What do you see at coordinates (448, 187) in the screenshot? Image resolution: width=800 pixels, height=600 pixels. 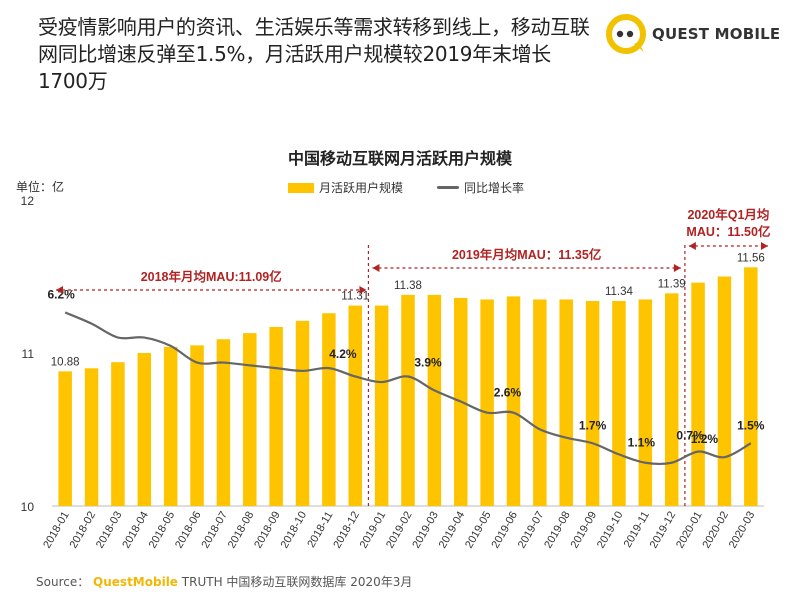 I see `legend-line-swatch` at bounding box center [448, 187].